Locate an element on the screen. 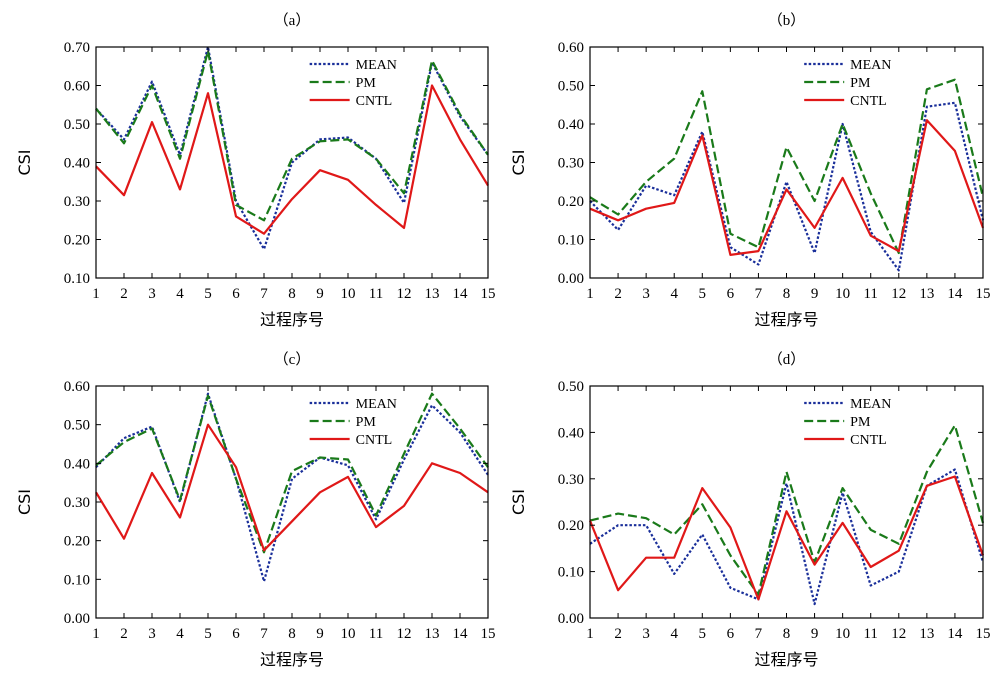 The width and height of the screenshot is (1000, 697). legend-label-d-pm: PM is located at coordinates (860, 422).